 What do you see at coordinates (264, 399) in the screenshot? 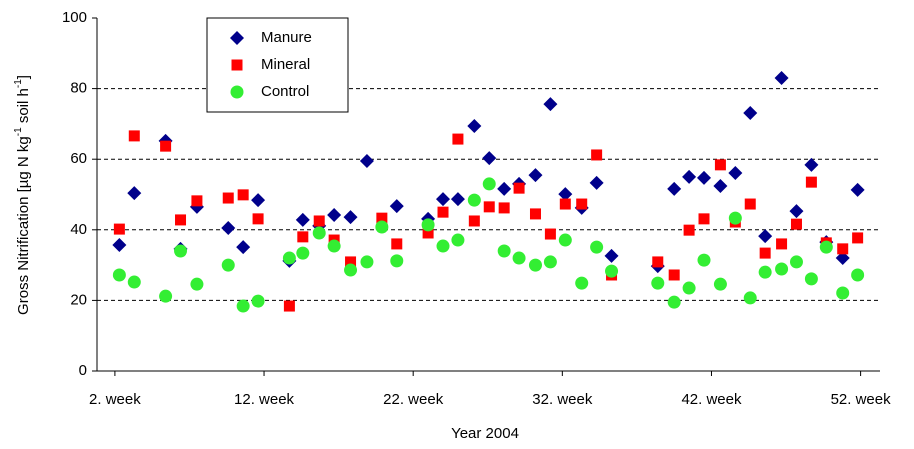
I see `x-tick-label: 12. week` at bounding box center [264, 399].